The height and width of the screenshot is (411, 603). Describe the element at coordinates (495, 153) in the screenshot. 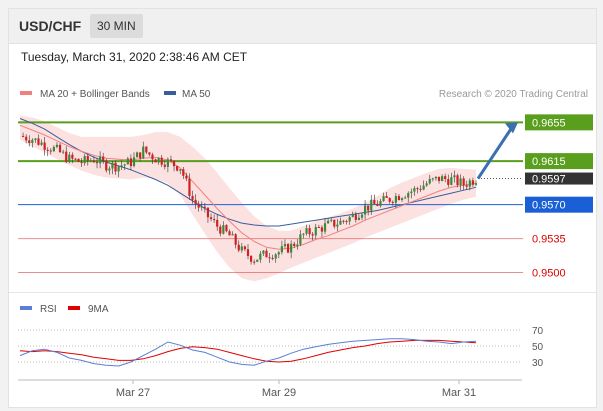

I see `forecast-arrow-shaft` at that location.